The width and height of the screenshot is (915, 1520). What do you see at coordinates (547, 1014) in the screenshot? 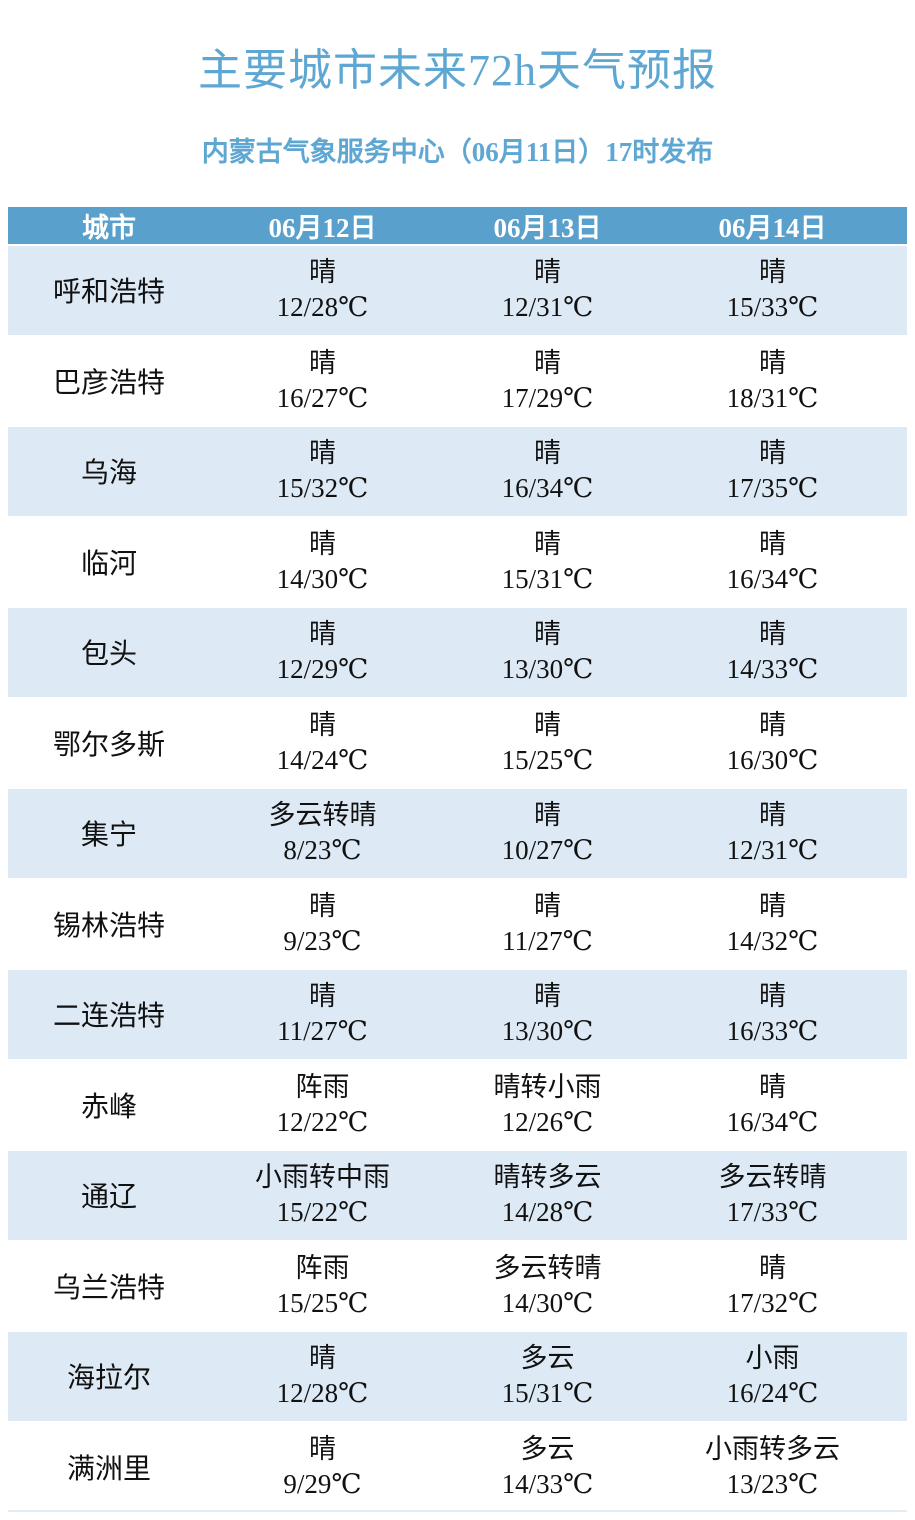
I see `forecast-cell: 晴 13/30℃` at bounding box center [547, 1014].